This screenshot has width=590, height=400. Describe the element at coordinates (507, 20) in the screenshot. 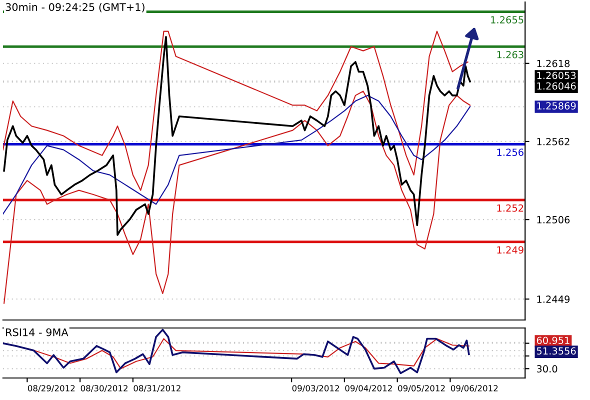

I see `ref-line-label: 1.2655` at that location.